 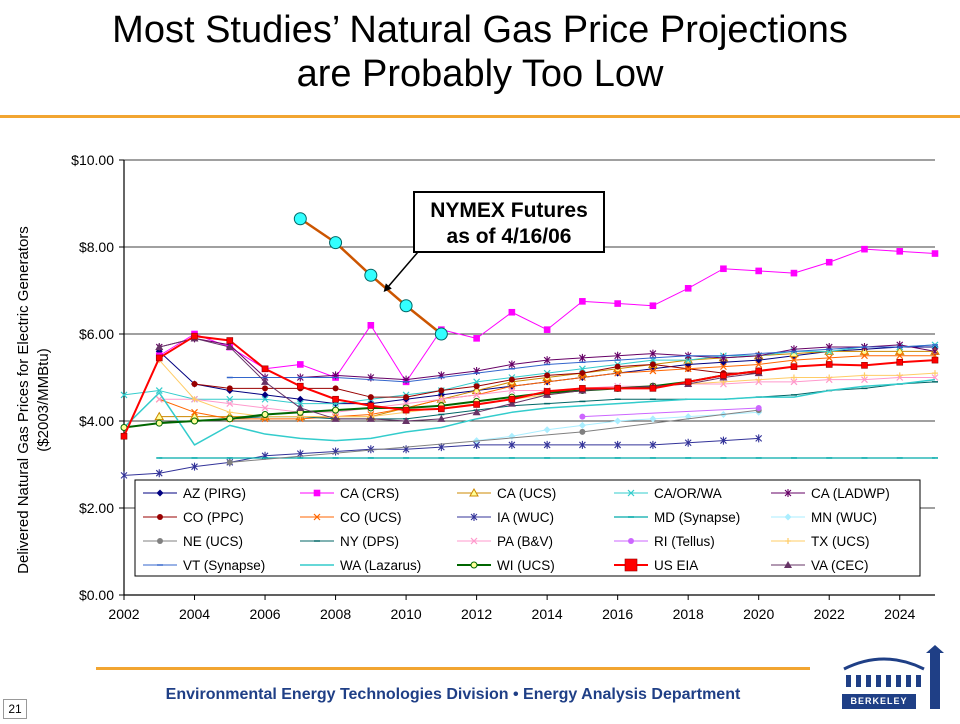 I want to click on legend-label: US EIA, so click(x=676, y=565).